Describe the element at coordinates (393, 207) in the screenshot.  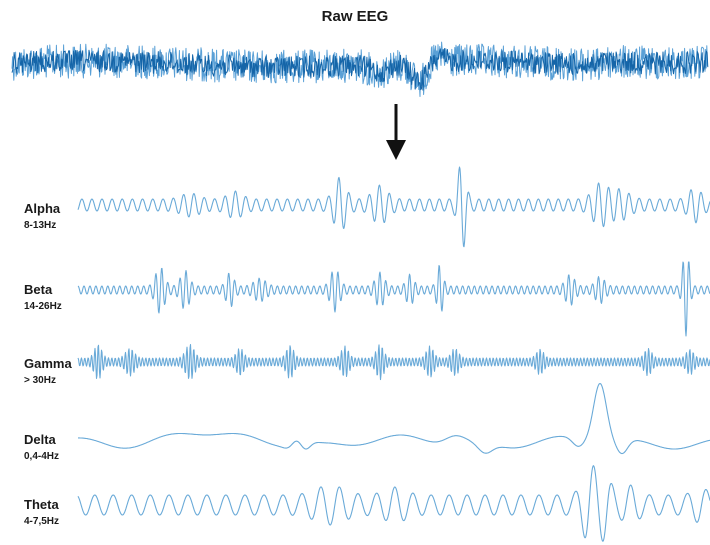
I see `alpha-wave` at that location.